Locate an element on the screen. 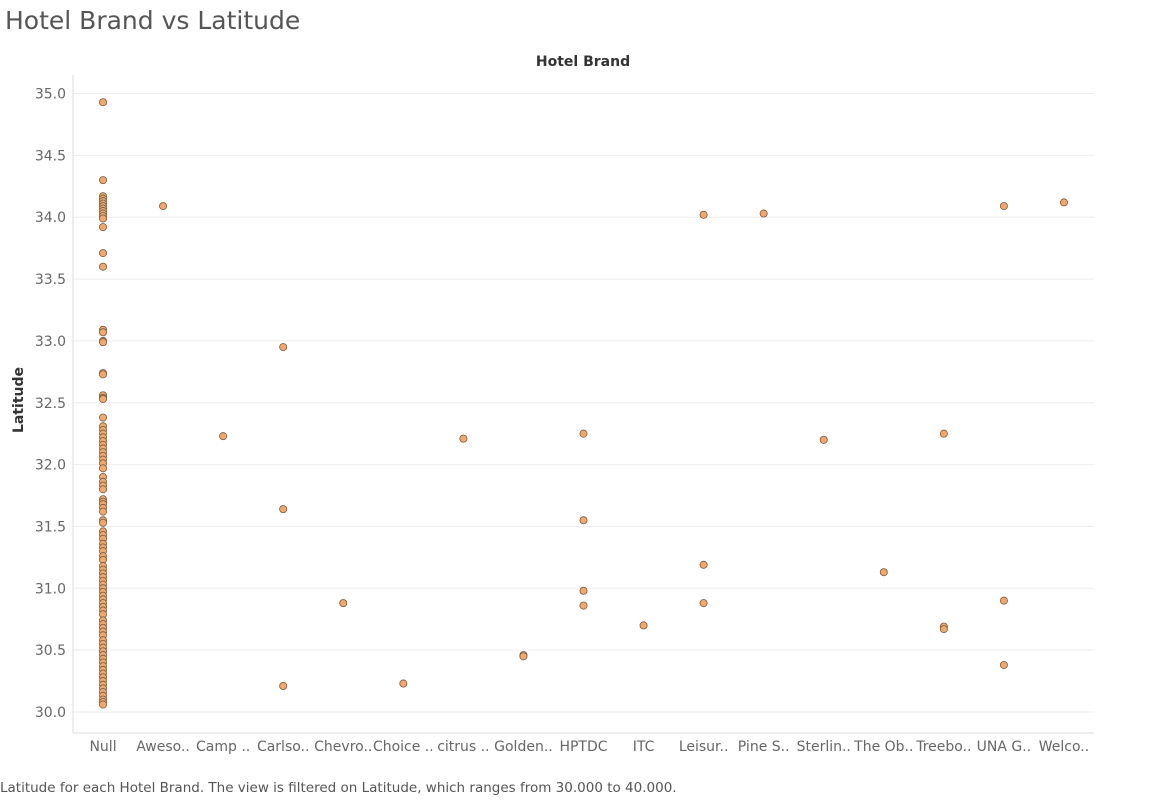  x-tick-label: Carlso.. is located at coordinates (283, 747).